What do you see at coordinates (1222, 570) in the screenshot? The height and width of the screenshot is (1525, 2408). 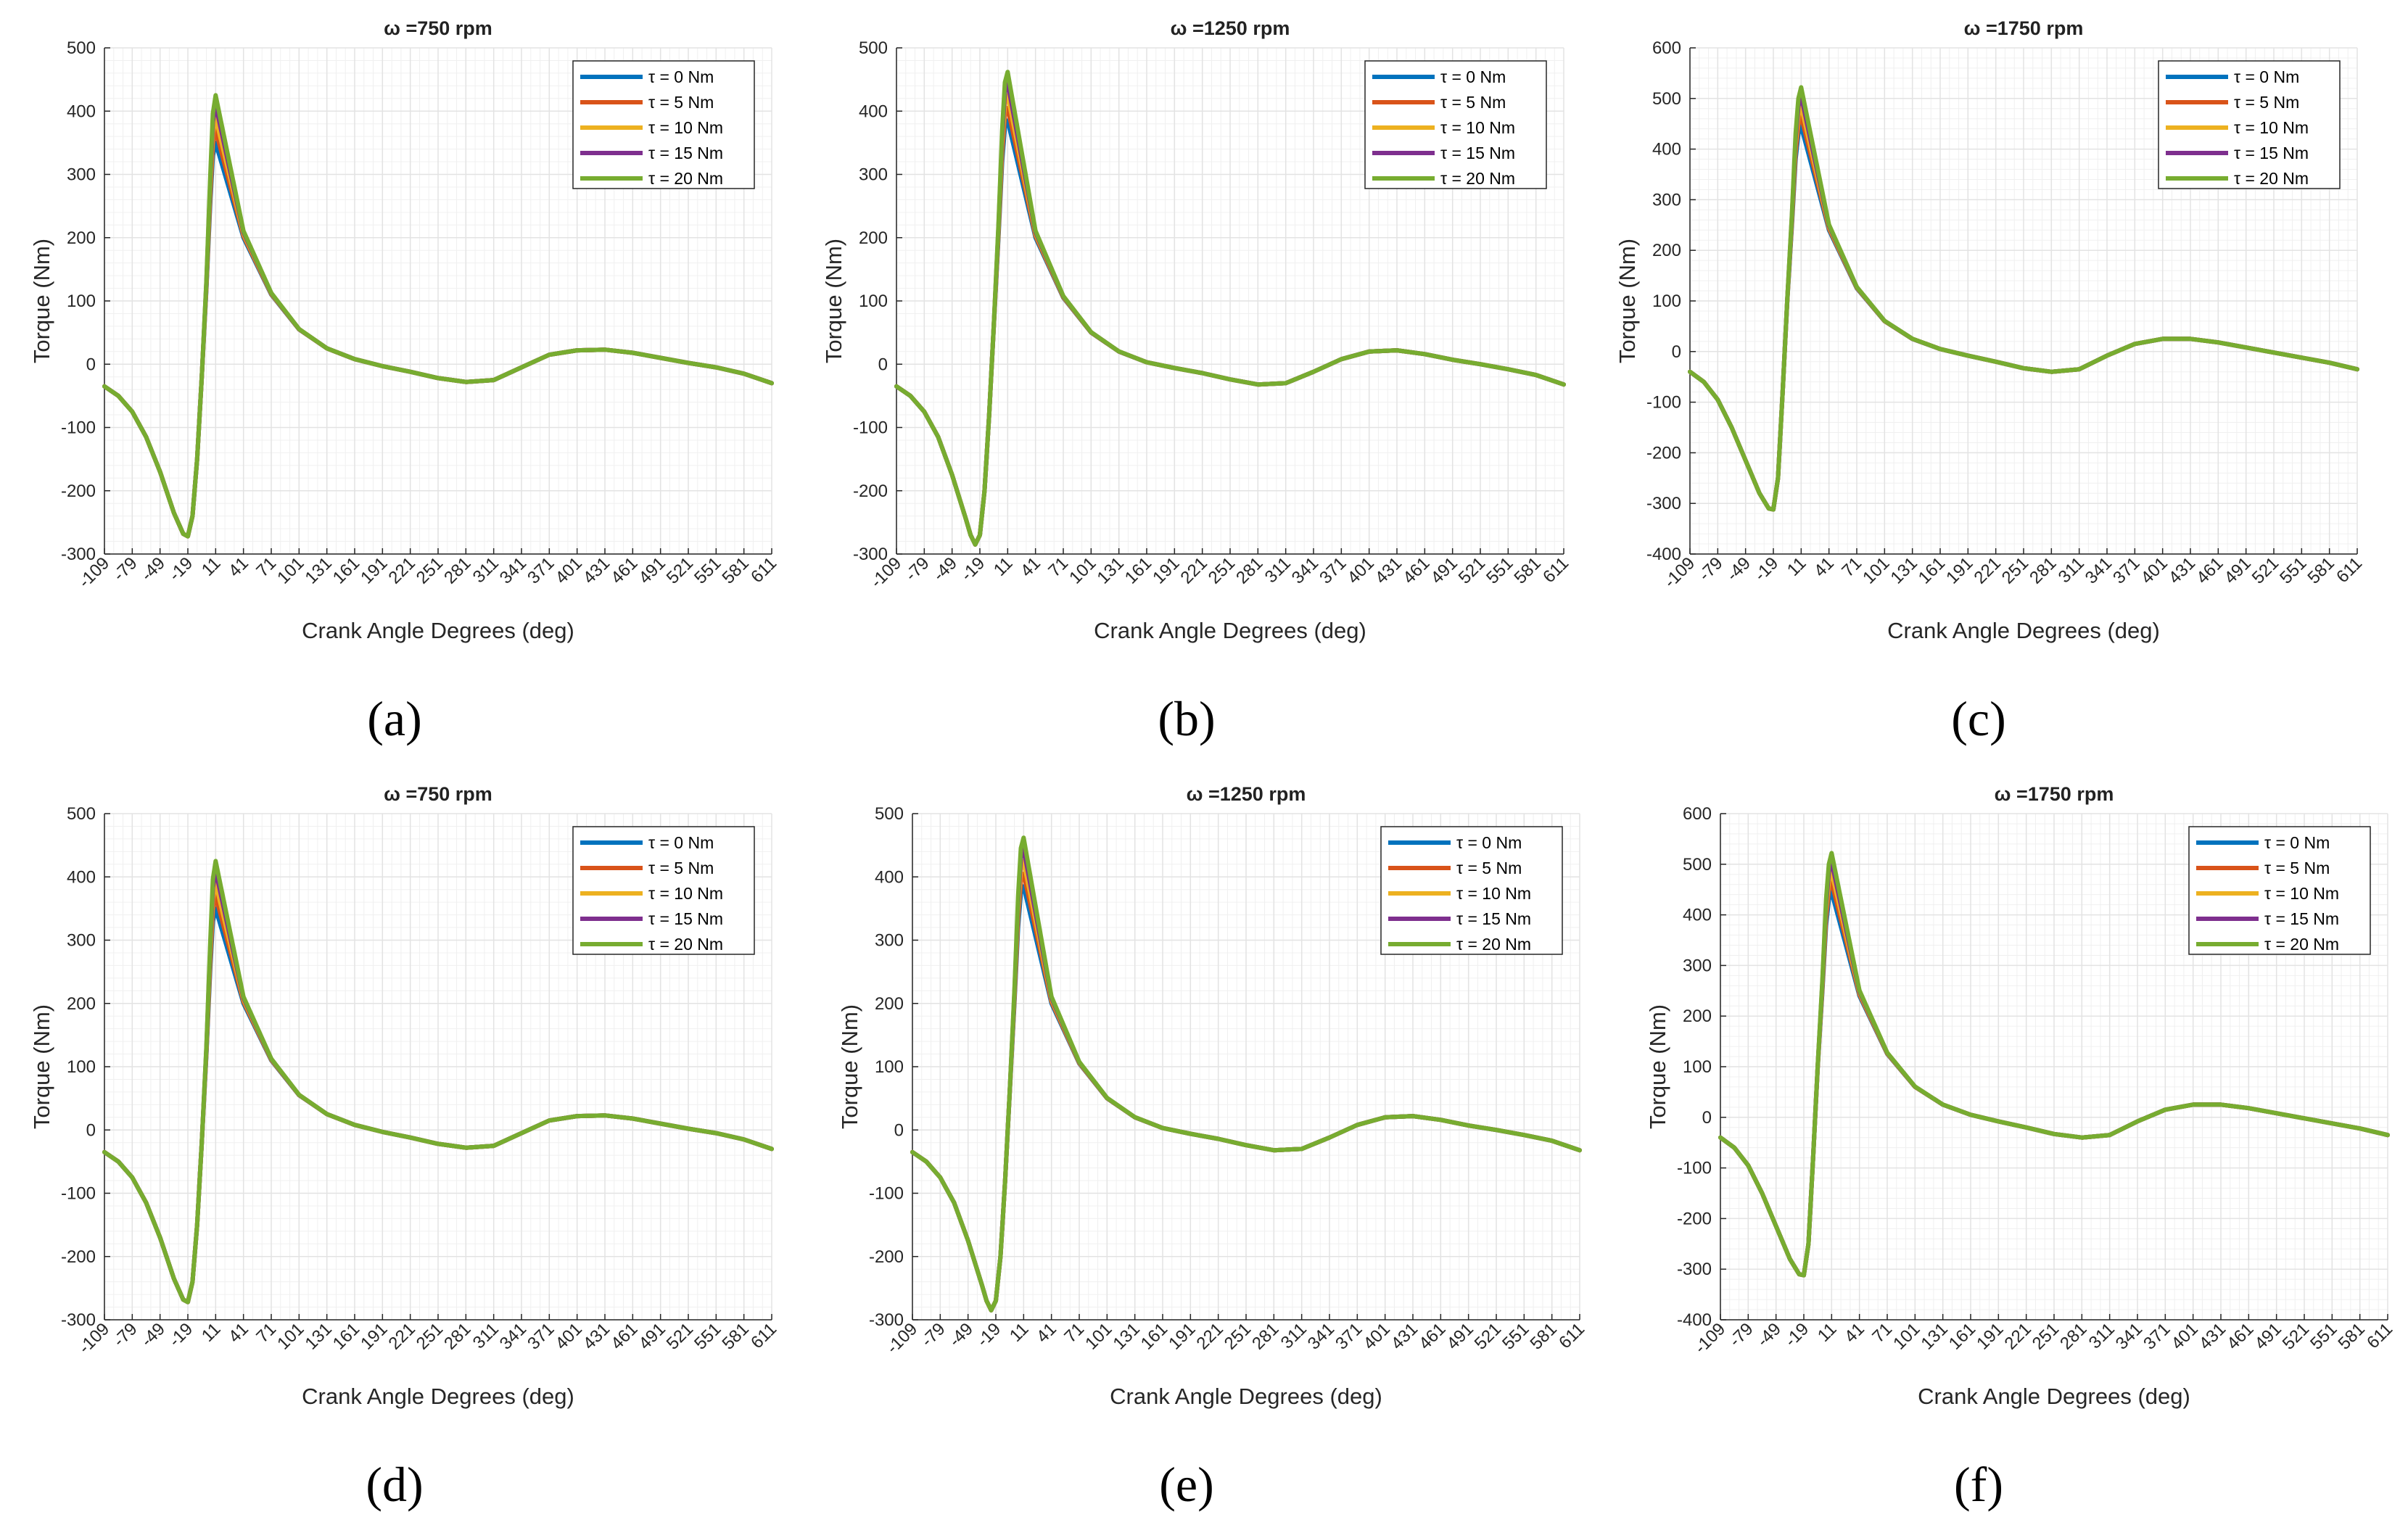 I see `x-tick-label: 251` at bounding box center [1222, 570].